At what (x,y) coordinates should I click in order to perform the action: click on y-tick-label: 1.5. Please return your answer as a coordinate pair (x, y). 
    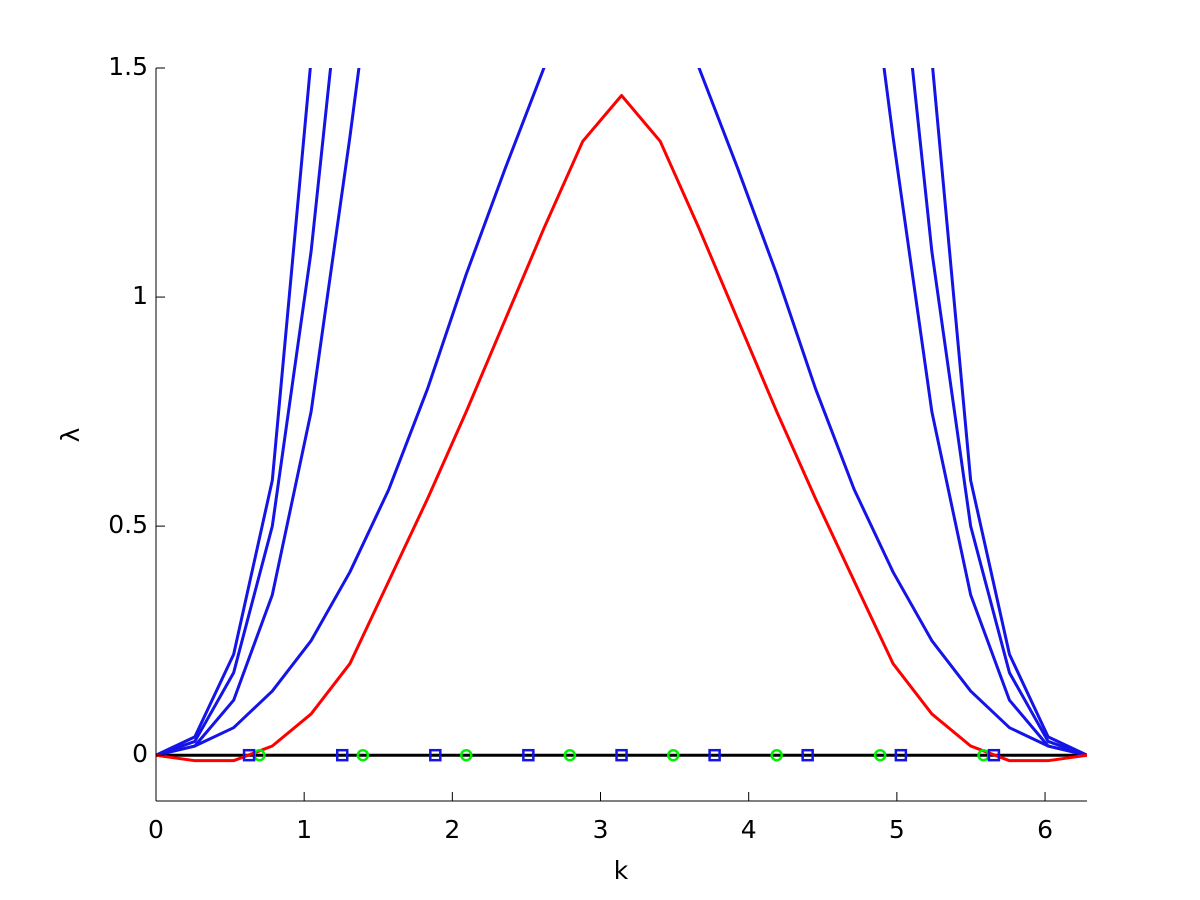
    Looking at the image, I should click on (128, 66).